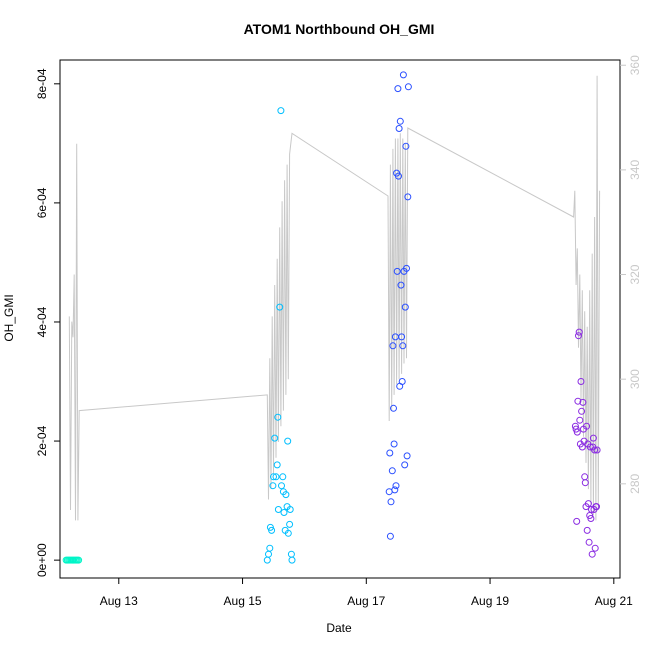 The image size is (650, 650). I want to click on x-tick-label: Aug 19, so click(490, 601).